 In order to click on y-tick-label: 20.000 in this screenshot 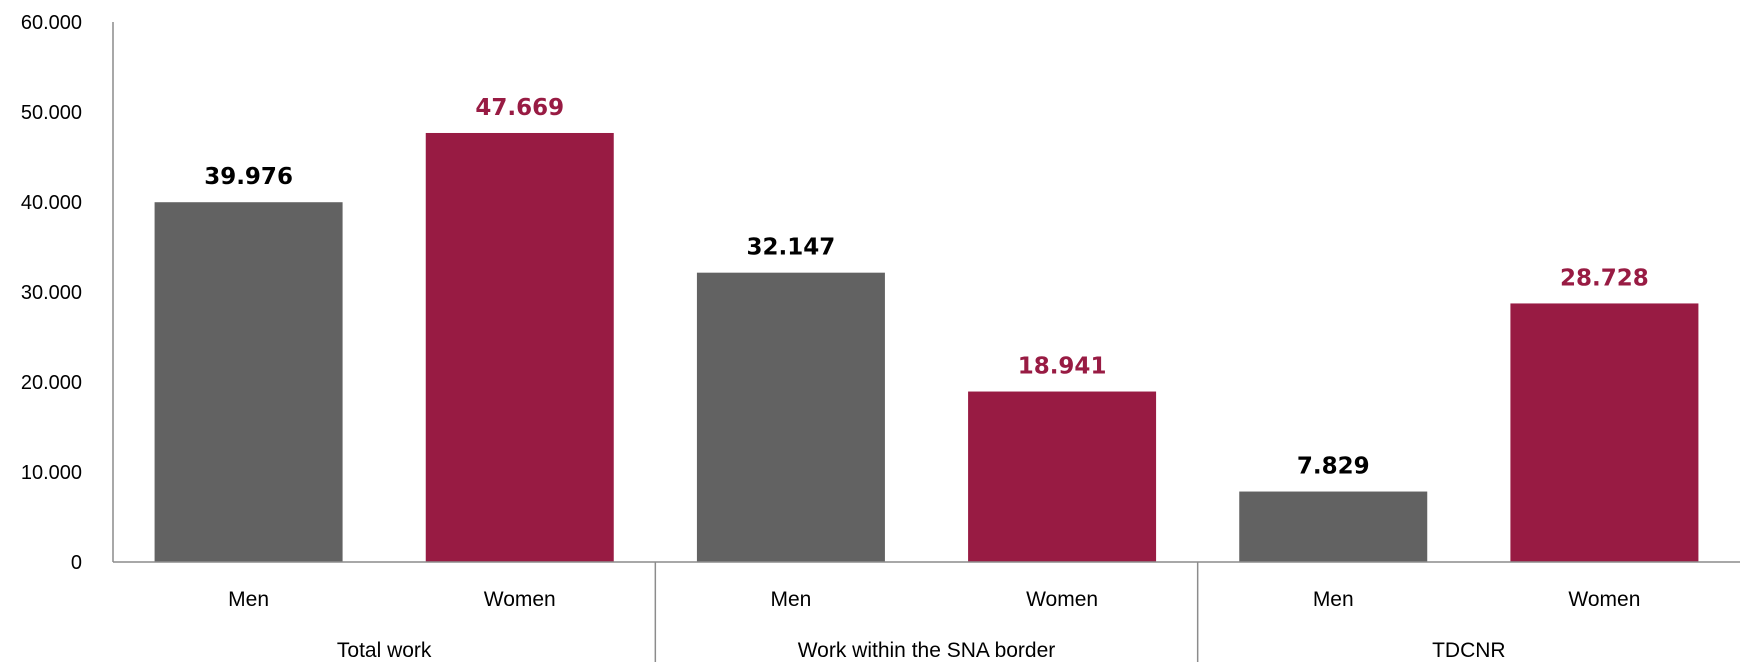, I will do `click(51, 383)`.